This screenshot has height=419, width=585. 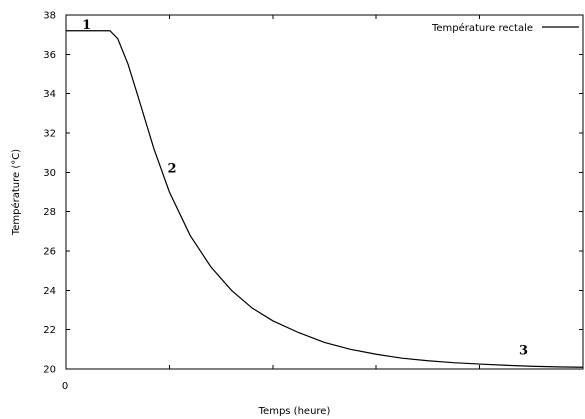 What do you see at coordinates (49, 134) in the screenshot?
I see `y-tick-label: 32` at bounding box center [49, 134].